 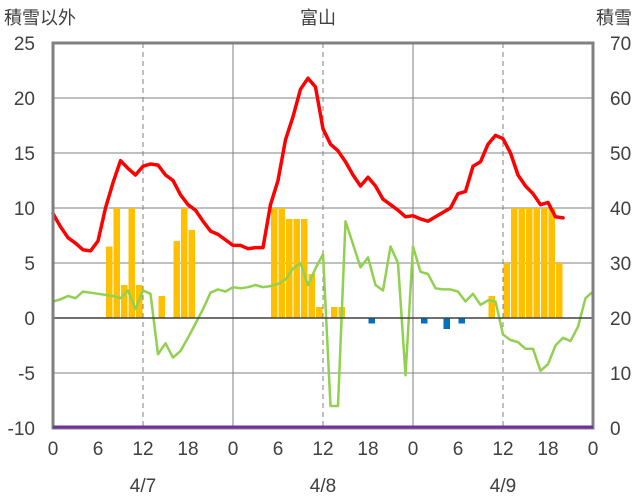 What do you see at coordinates (26, 374) in the screenshot?
I see `left-tick-label: -5` at bounding box center [26, 374].